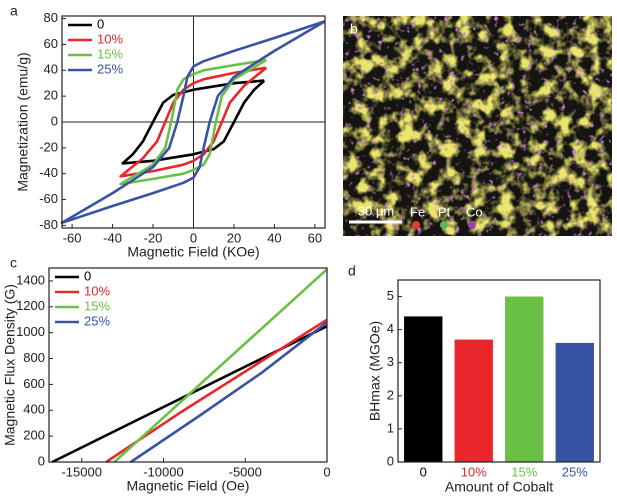 This screenshot has height=500, width=617. What do you see at coordinates (14, 11) in the screenshot?
I see `panel-label: a` at bounding box center [14, 11].